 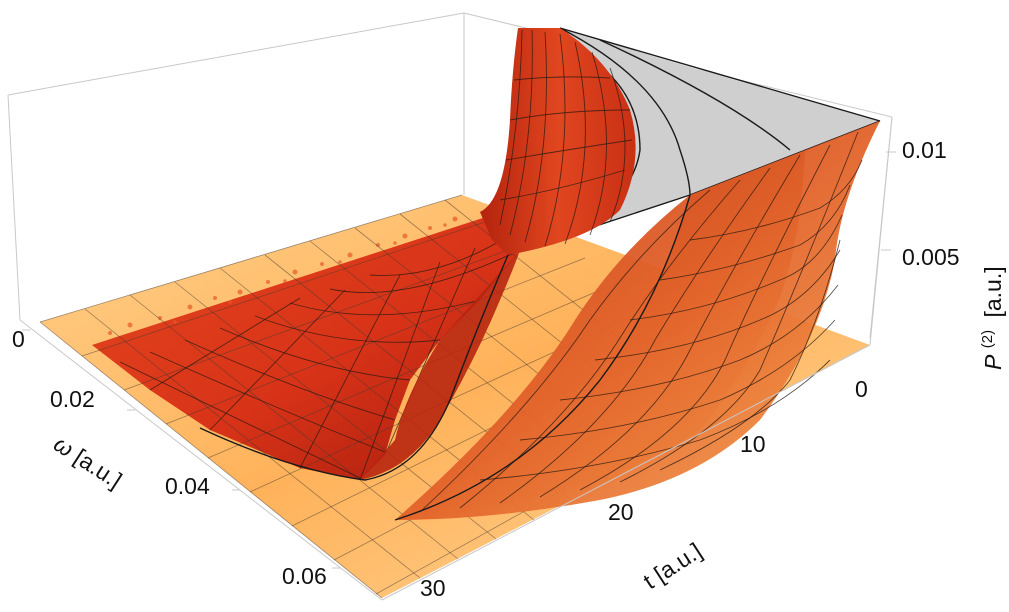 What do you see at coordinates (931, 257) in the screenshot?
I see `p-tick-0: 0.005` at bounding box center [931, 257].